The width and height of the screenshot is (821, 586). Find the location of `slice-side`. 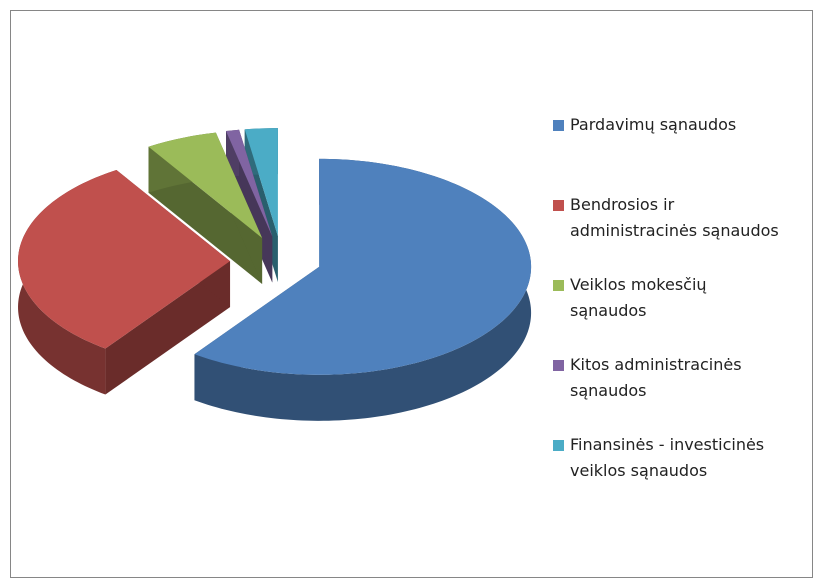

slice-side is located at coordinates (168, 328).